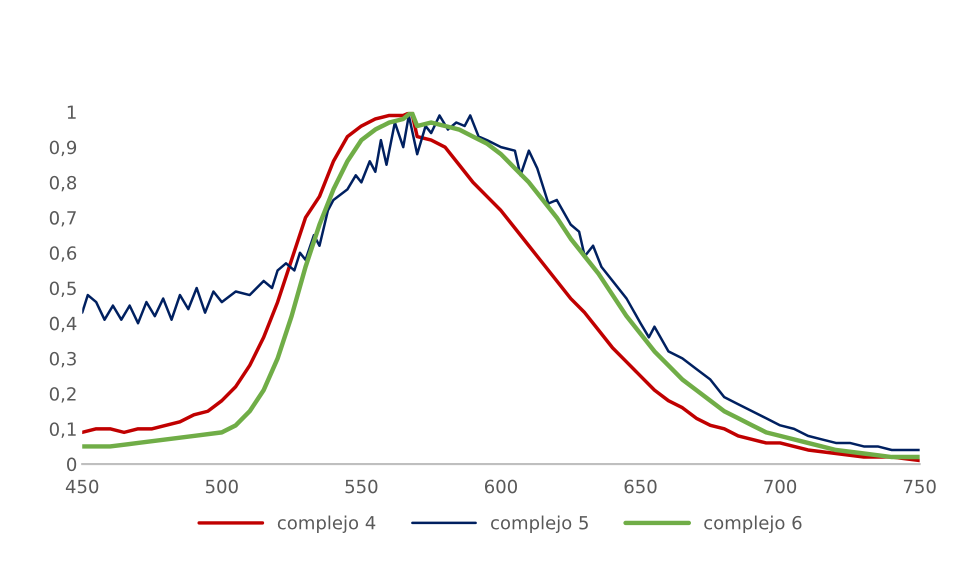 The image size is (956, 583). I want to click on y-tick-label: 0,2, so click(63, 395).